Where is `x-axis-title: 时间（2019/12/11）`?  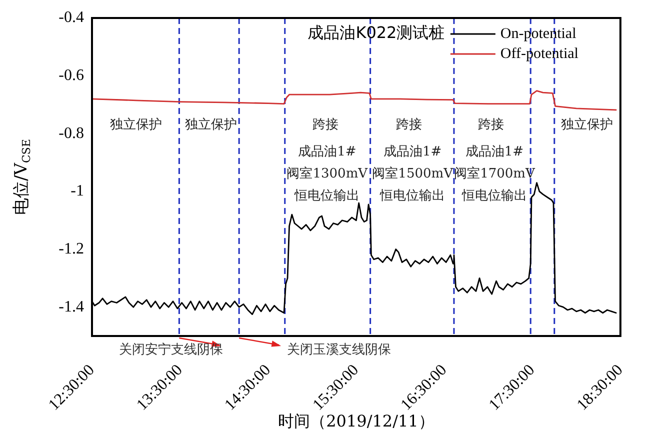
x-axis-title: 时间（2019/12/11） is located at coordinates (356, 421).